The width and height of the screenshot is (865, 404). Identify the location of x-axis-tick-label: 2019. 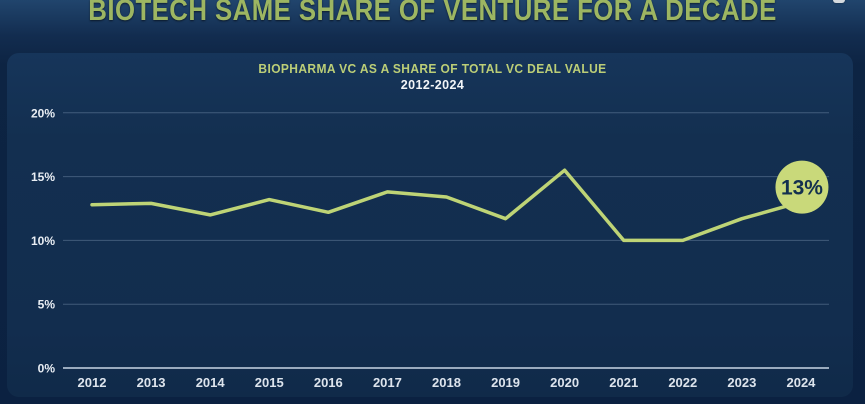
(505, 382).